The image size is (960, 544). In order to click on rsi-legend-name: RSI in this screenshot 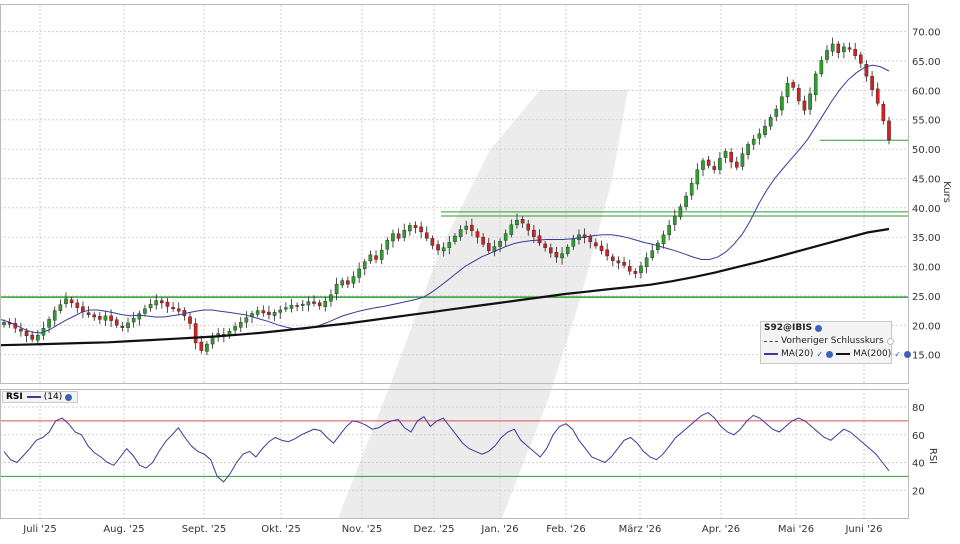, I will do `click(14, 397)`.